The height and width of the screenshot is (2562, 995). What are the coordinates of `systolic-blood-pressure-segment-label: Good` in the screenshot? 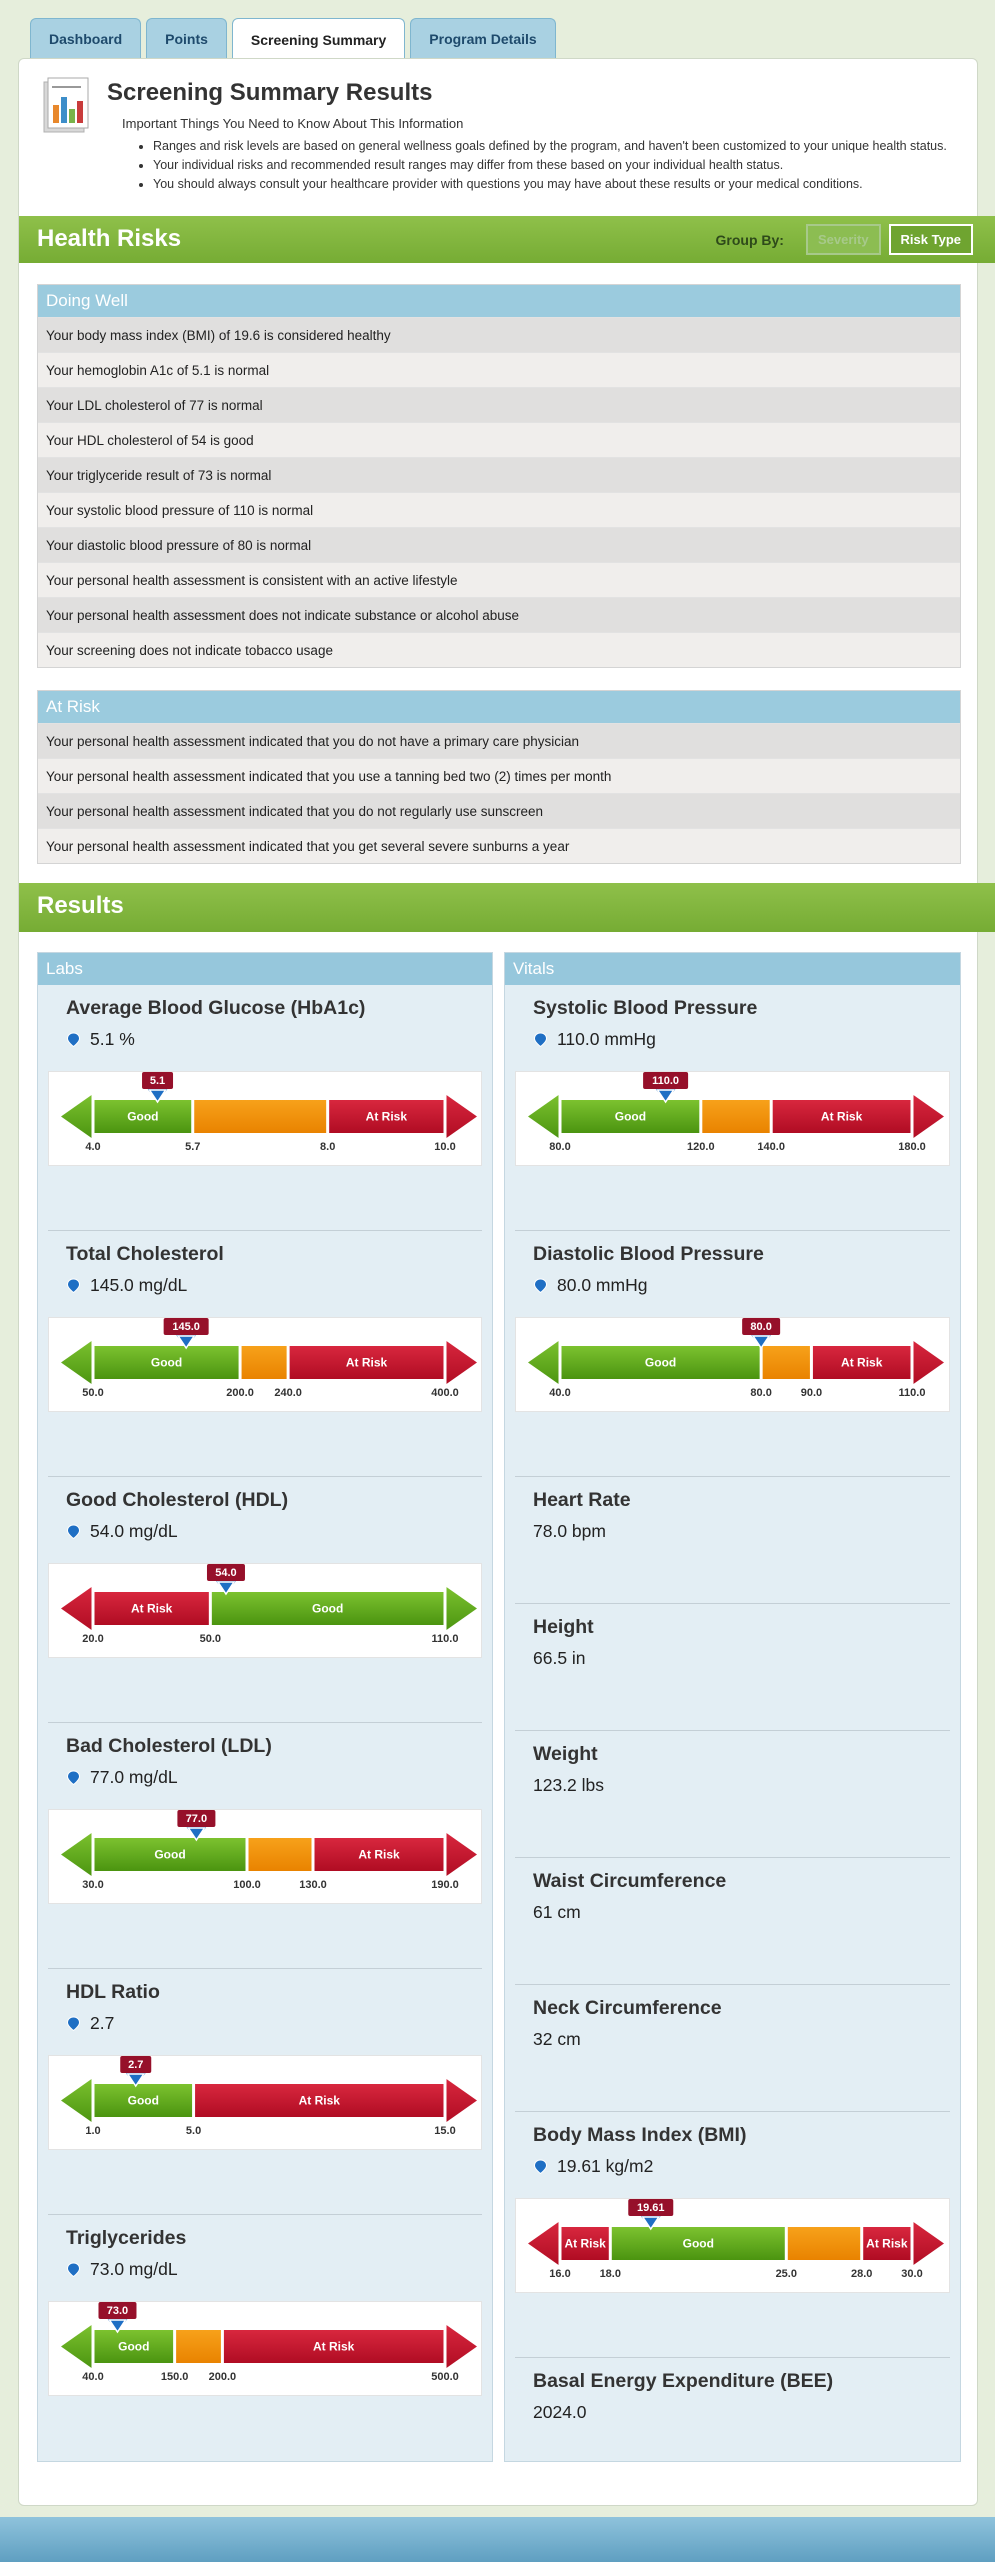 It's located at (630, 1117).